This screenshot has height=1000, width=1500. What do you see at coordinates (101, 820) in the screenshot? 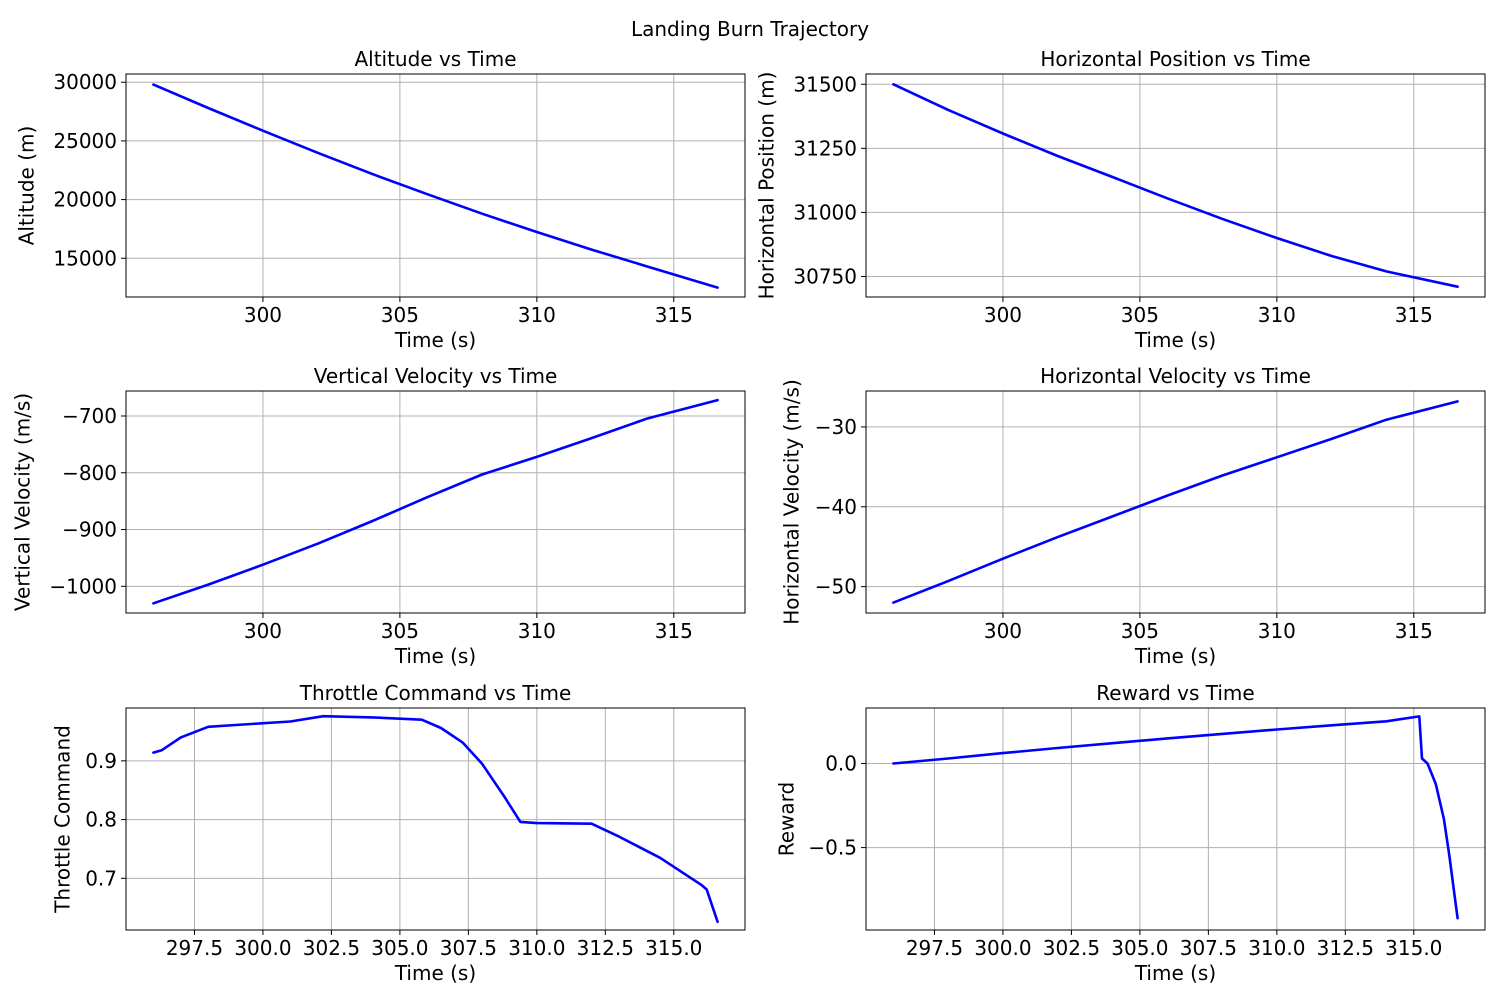
I see `y-tick-label: 0.8` at bounding box center [101, 820].